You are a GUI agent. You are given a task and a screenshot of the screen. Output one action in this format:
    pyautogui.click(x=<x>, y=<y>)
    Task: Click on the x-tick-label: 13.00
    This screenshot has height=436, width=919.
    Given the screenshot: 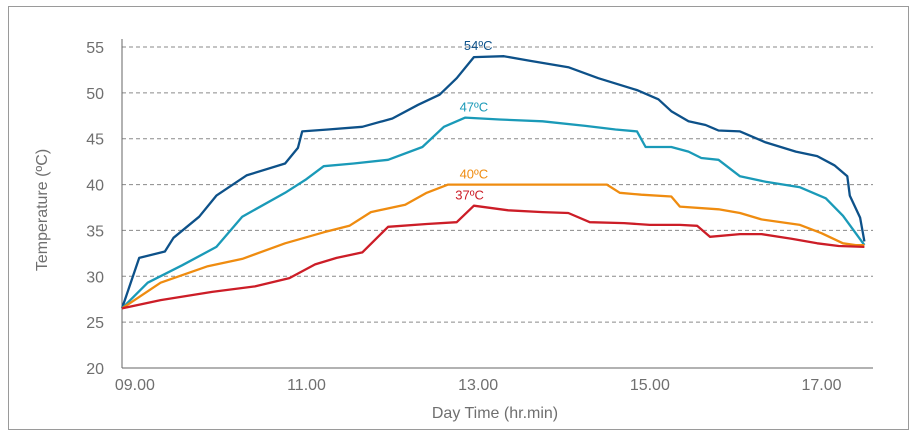 What is the action you would take?
    pyautogui.click(x=478, y=385)
    